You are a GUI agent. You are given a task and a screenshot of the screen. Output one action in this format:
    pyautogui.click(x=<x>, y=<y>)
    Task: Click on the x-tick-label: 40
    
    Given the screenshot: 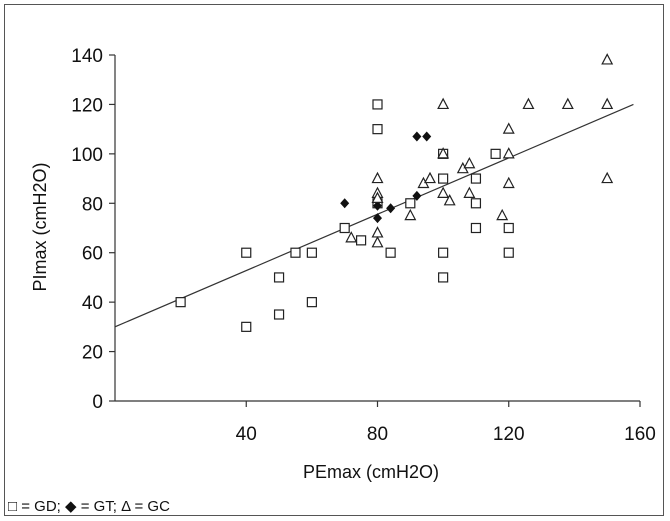 What is the action you would take?
    pyautogui.click(x=246, y=434)
    